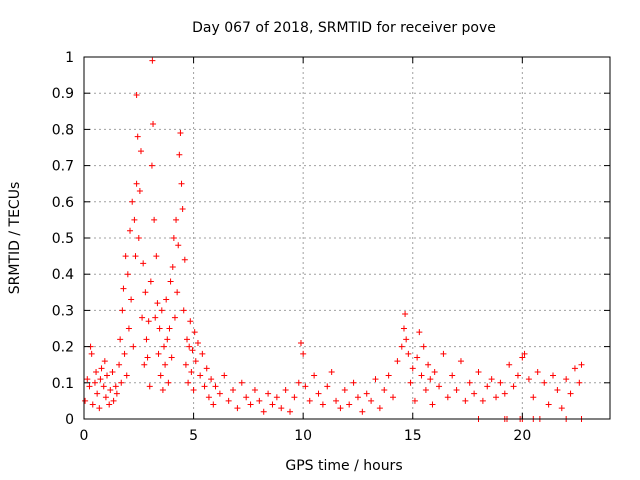 The height and width of the screenshot is (480, 640). What do you see at coordinates (63, 311) in the screenshot?
I see `y-tick-label: 0.3` at bounding box center [63, 311].